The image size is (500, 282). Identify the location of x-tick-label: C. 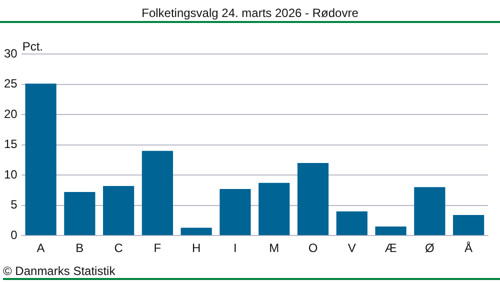
(119, 248).